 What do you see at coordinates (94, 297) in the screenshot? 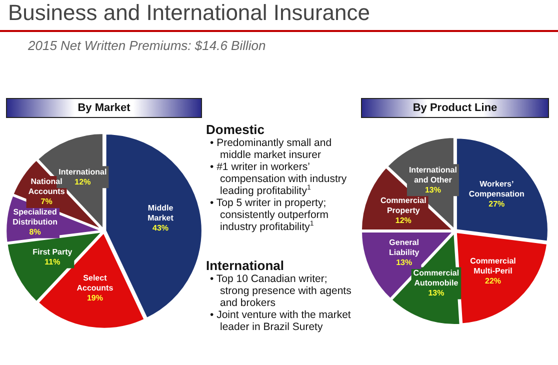
I see `data-label: 19%` at bounding box center [94, 297].